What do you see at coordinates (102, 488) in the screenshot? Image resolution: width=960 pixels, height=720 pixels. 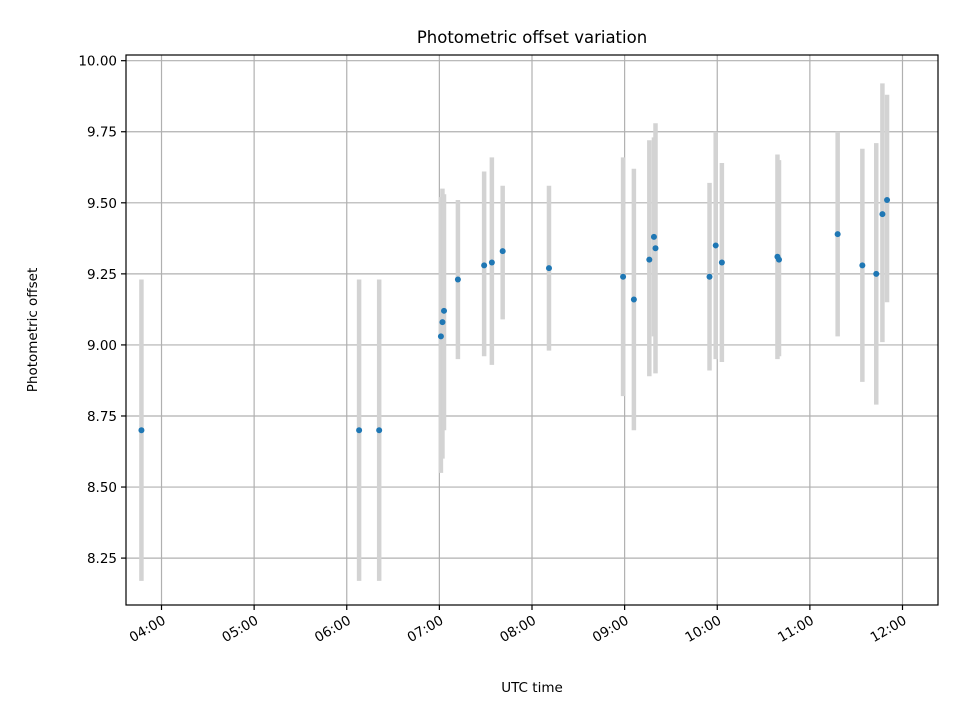 I see `y-tick-label: 8.50` at bounding box center [102, 488].